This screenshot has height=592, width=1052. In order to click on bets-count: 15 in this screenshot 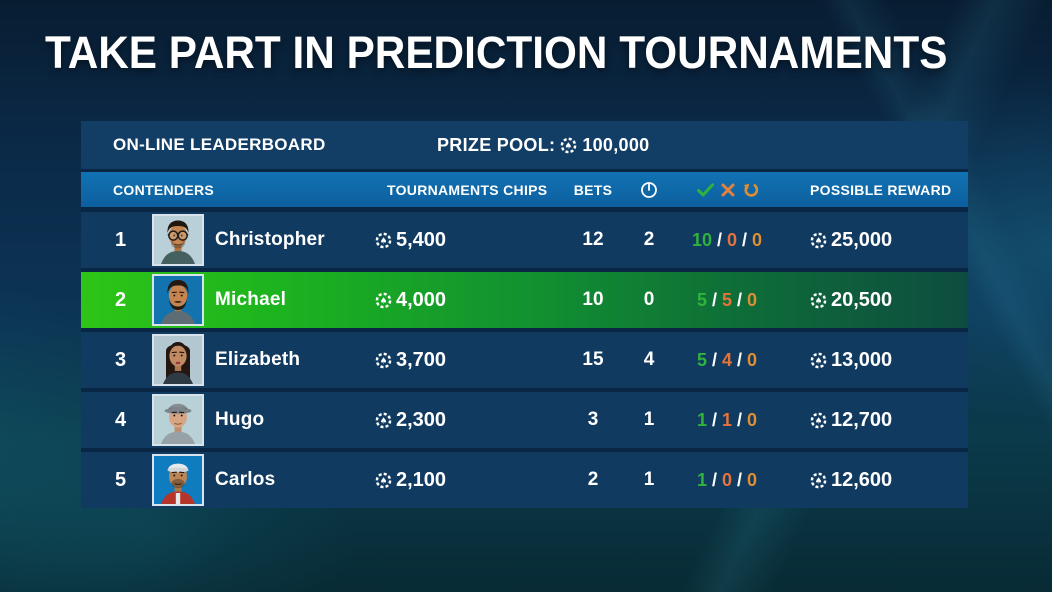, I will do `click(593, 359)`.